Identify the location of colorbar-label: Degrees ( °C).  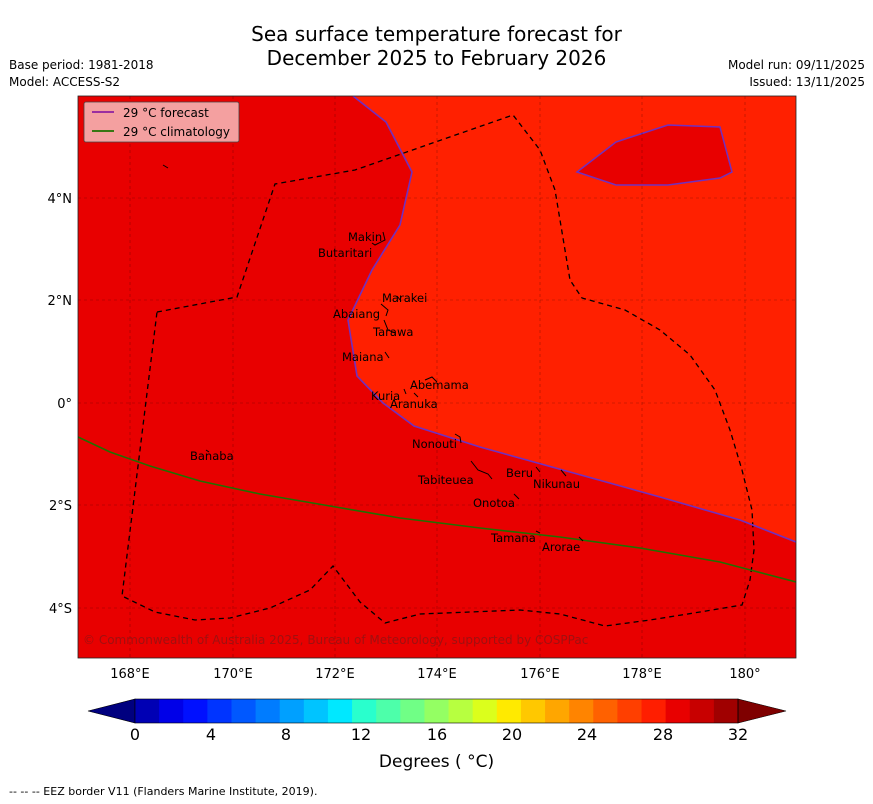
(436, 762).